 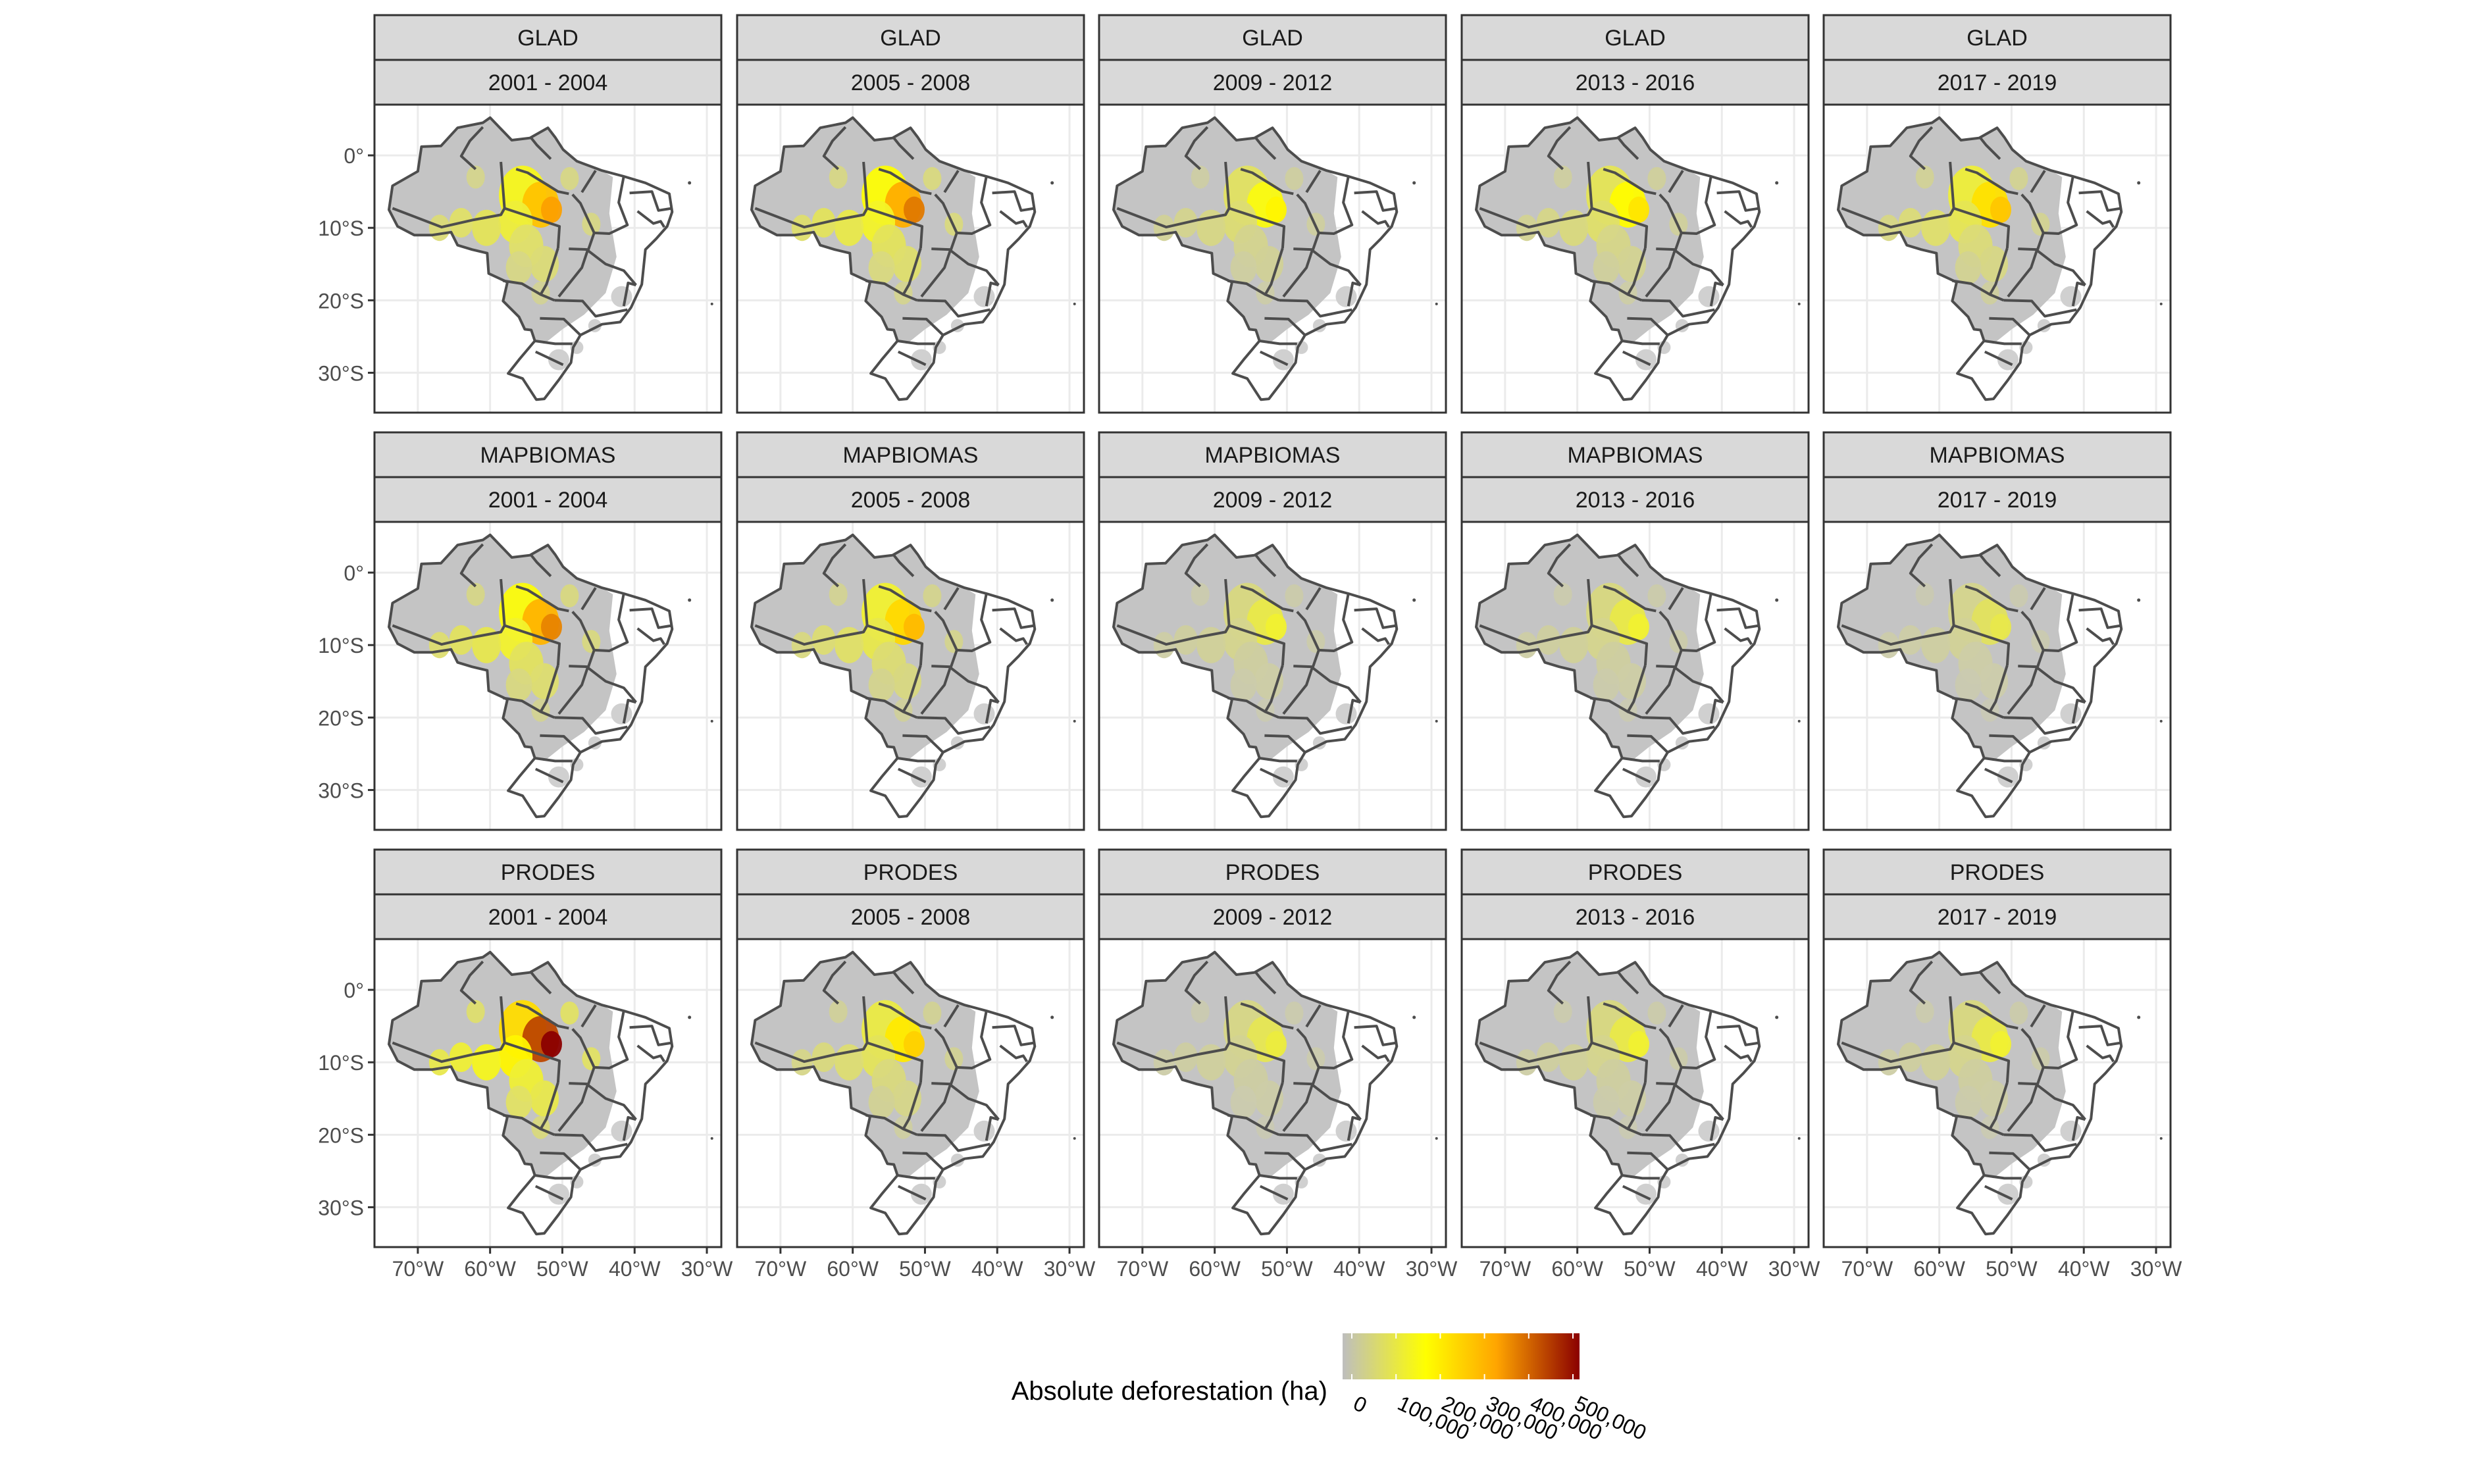 What do you see at coordinates (548, 917) in the screenshot?
I see `facet-strip-period-label: 2001 - 2004` at bounding box center [548, 917].